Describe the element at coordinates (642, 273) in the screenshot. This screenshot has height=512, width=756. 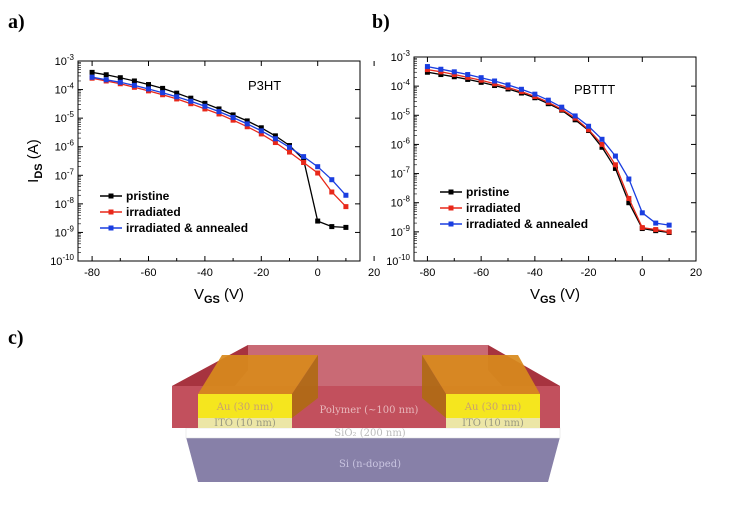
I see `x-tick-label: 0` at that location.